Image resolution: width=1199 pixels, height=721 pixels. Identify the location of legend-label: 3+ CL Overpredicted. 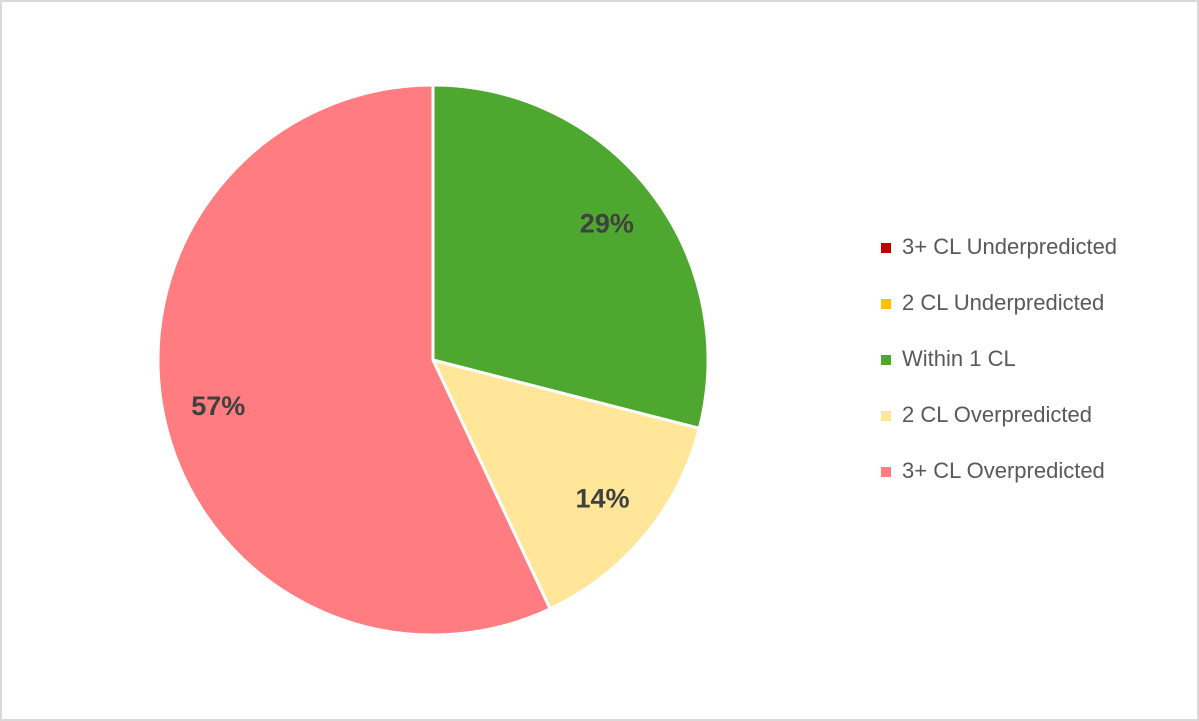
(1003, 470).